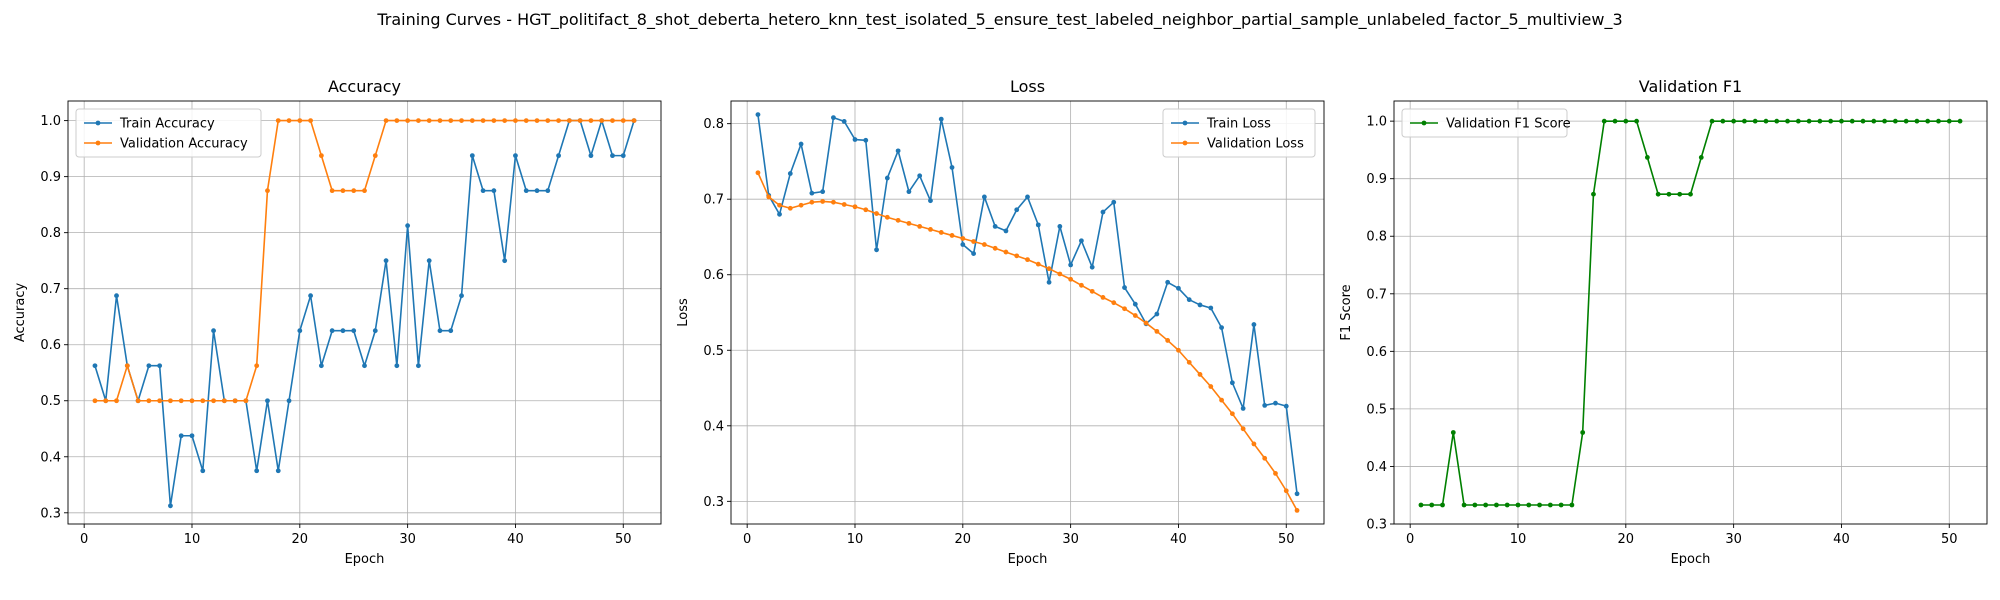 The image size is (2000, 600). Describe the element at coordinates (50, 233) in the screenshot. I see `y-tick-label: 0.8` at that location.